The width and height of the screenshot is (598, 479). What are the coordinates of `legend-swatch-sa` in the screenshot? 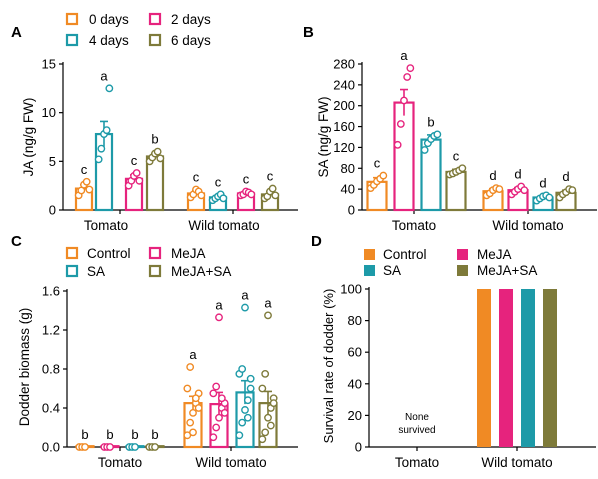 It's located at (72, 271).